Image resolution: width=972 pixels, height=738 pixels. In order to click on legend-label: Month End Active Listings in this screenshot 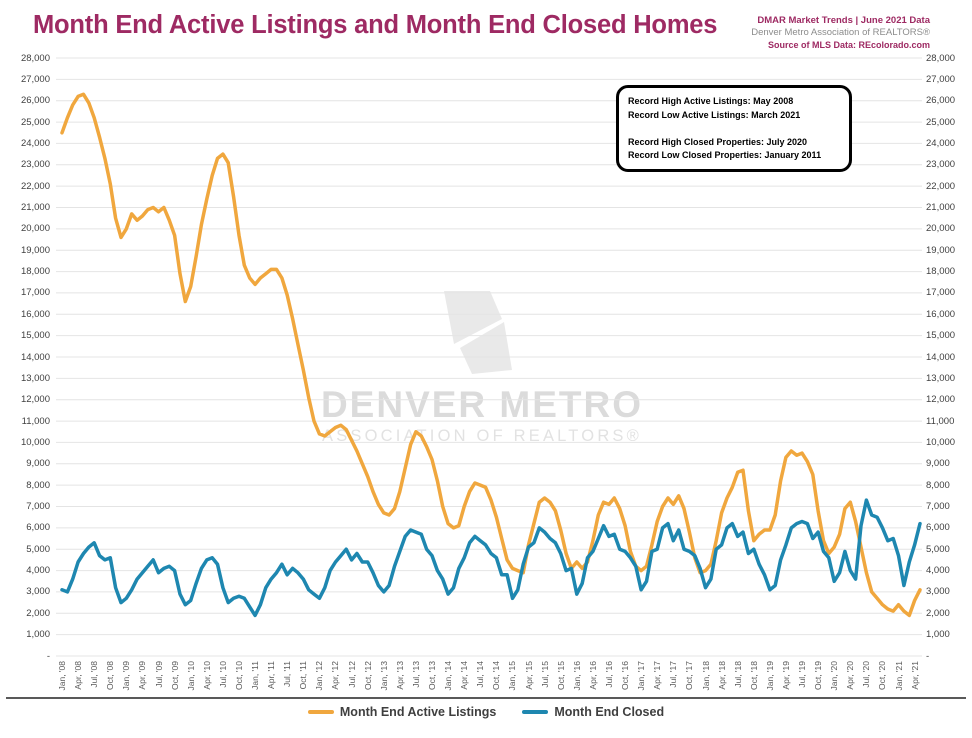, I will do `click(418, 712)`.